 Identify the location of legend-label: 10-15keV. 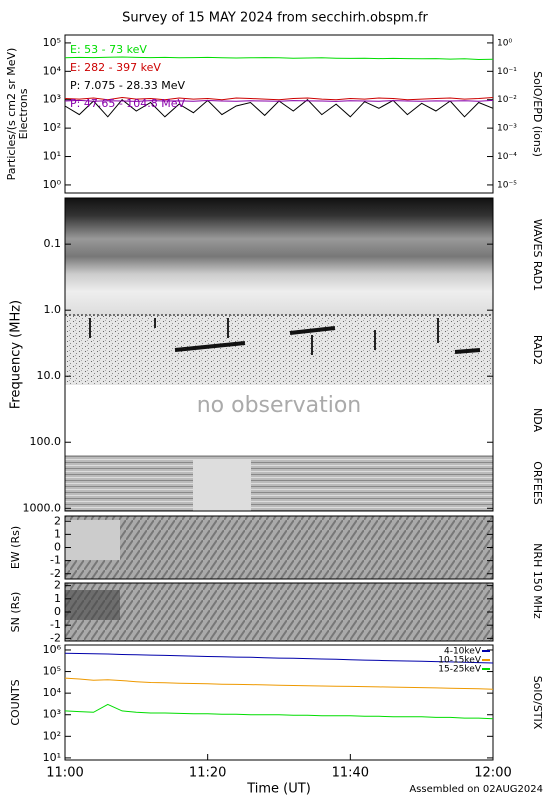
(460, 661).